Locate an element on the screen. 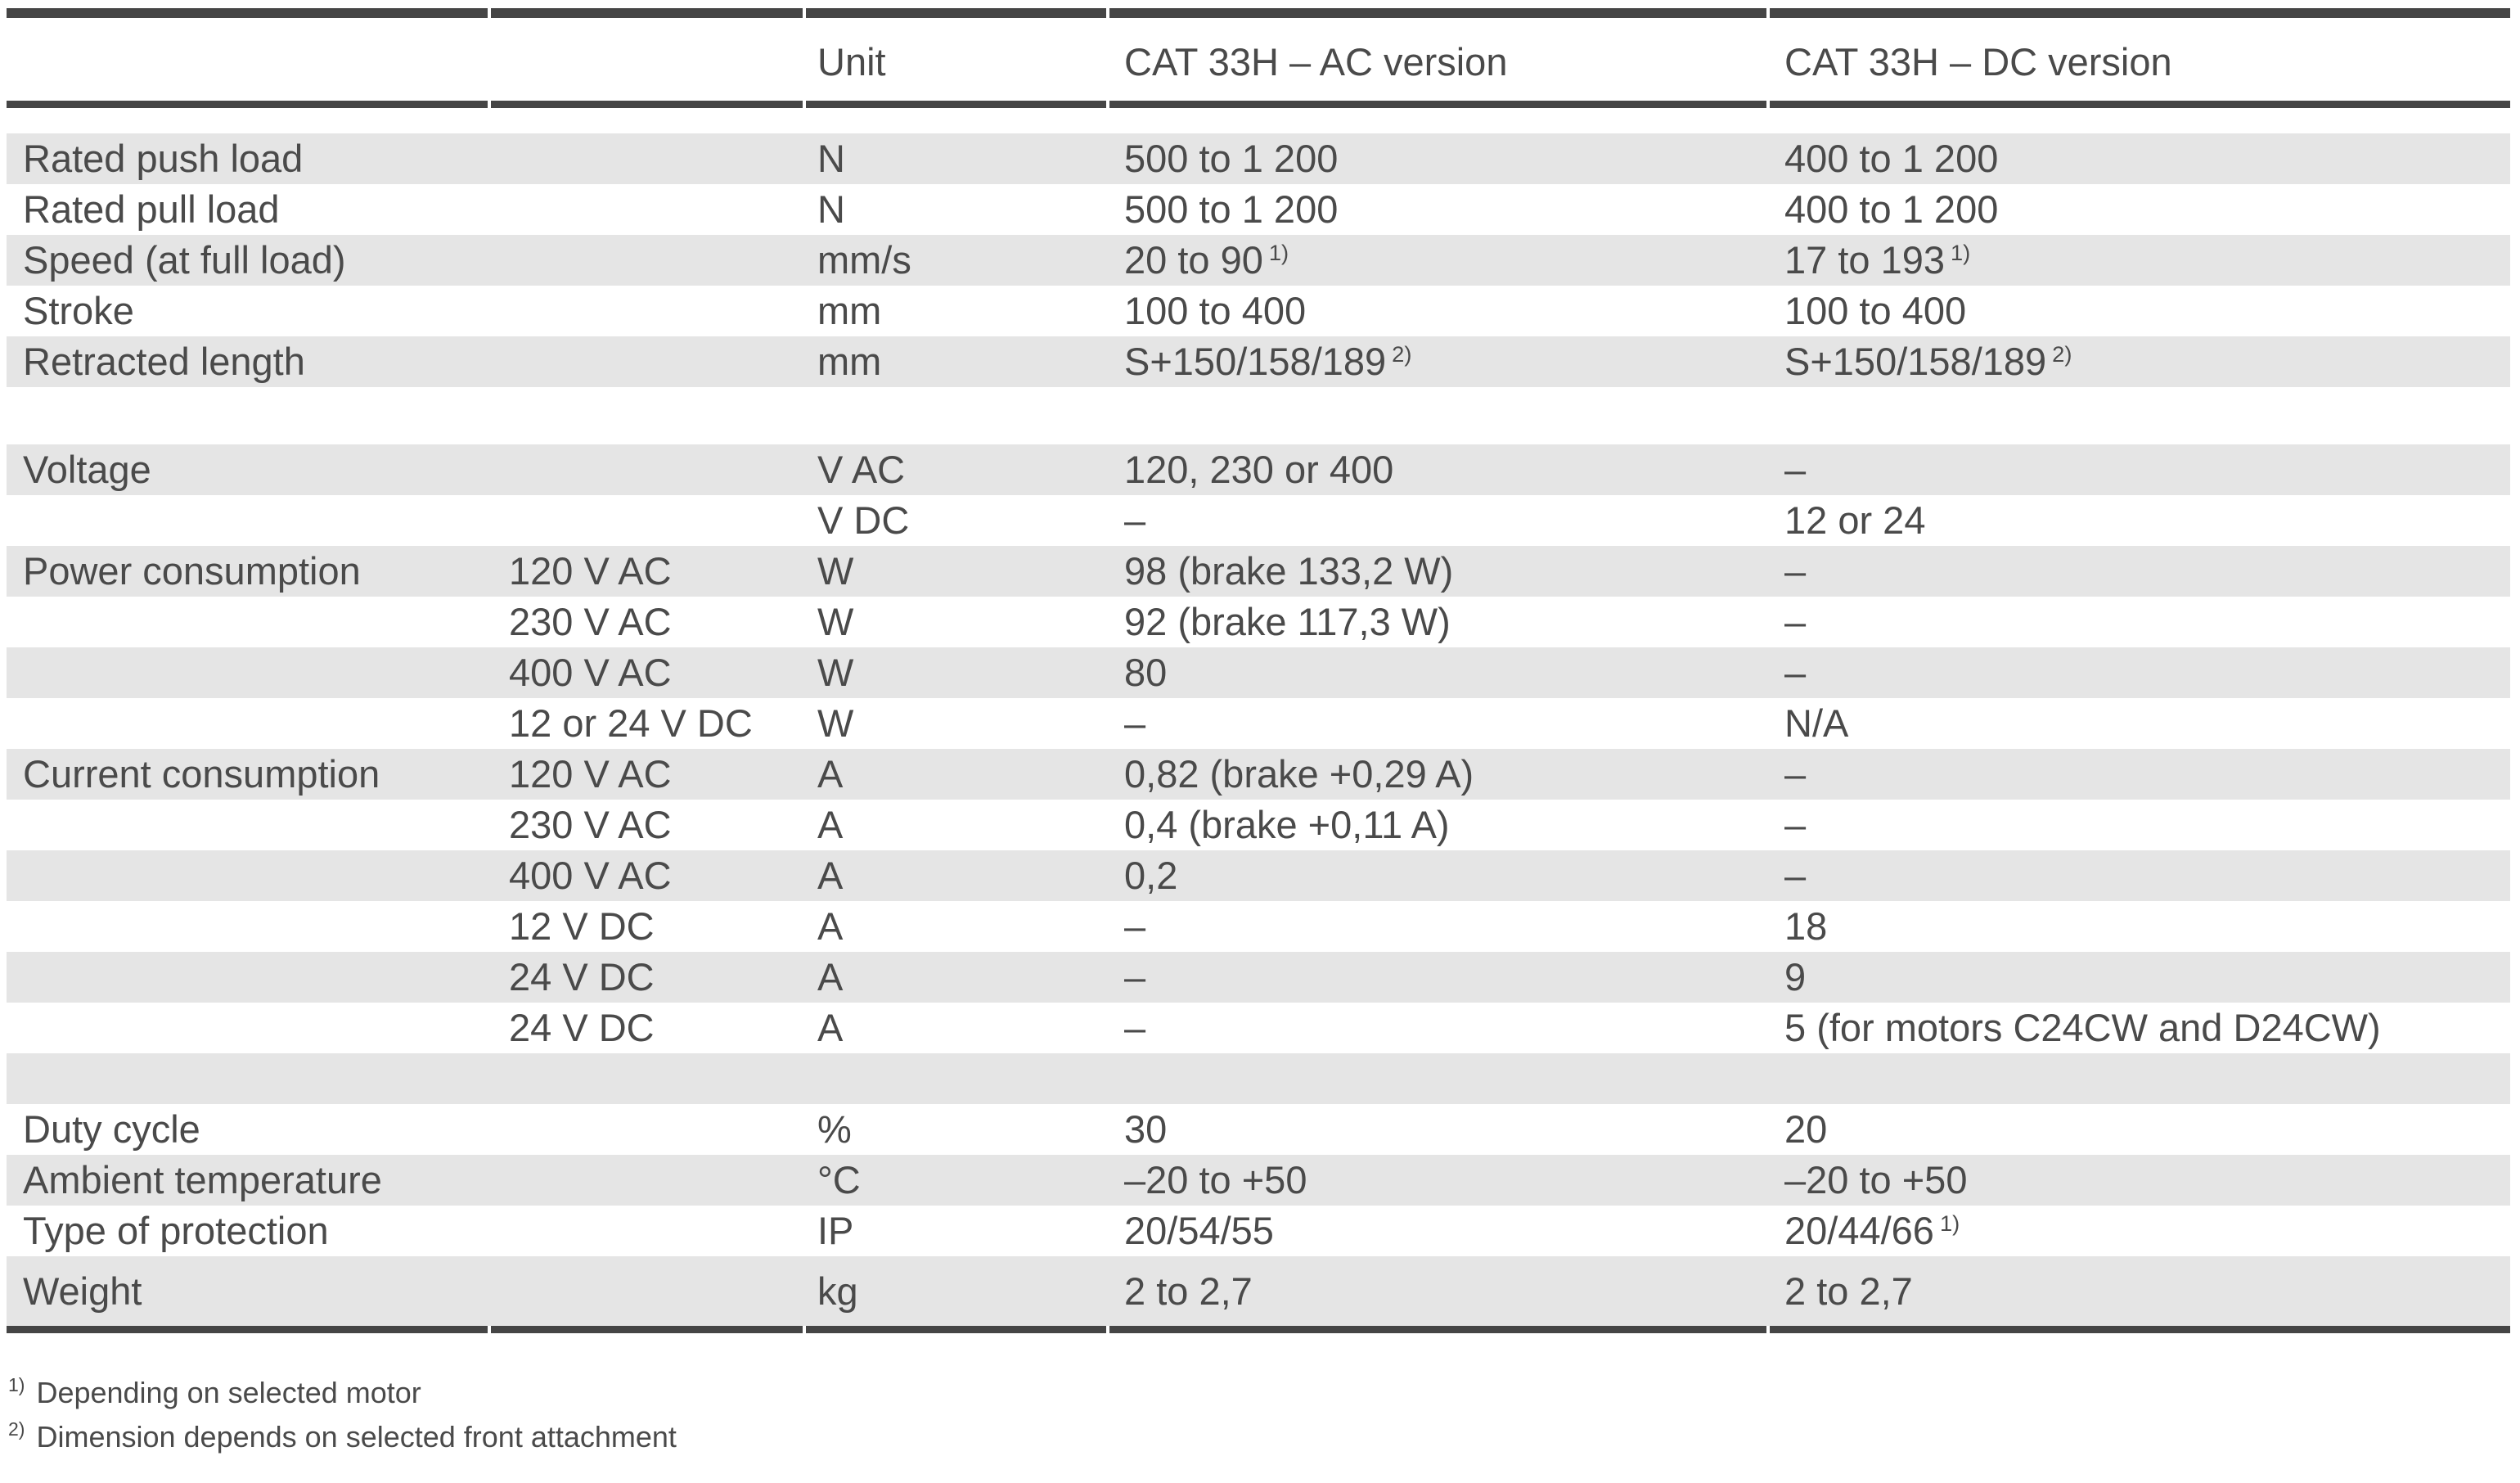 This screenshot has height=1483, width=2520. ac-value-cell: 30 is located at coordinates (1440, 1129).